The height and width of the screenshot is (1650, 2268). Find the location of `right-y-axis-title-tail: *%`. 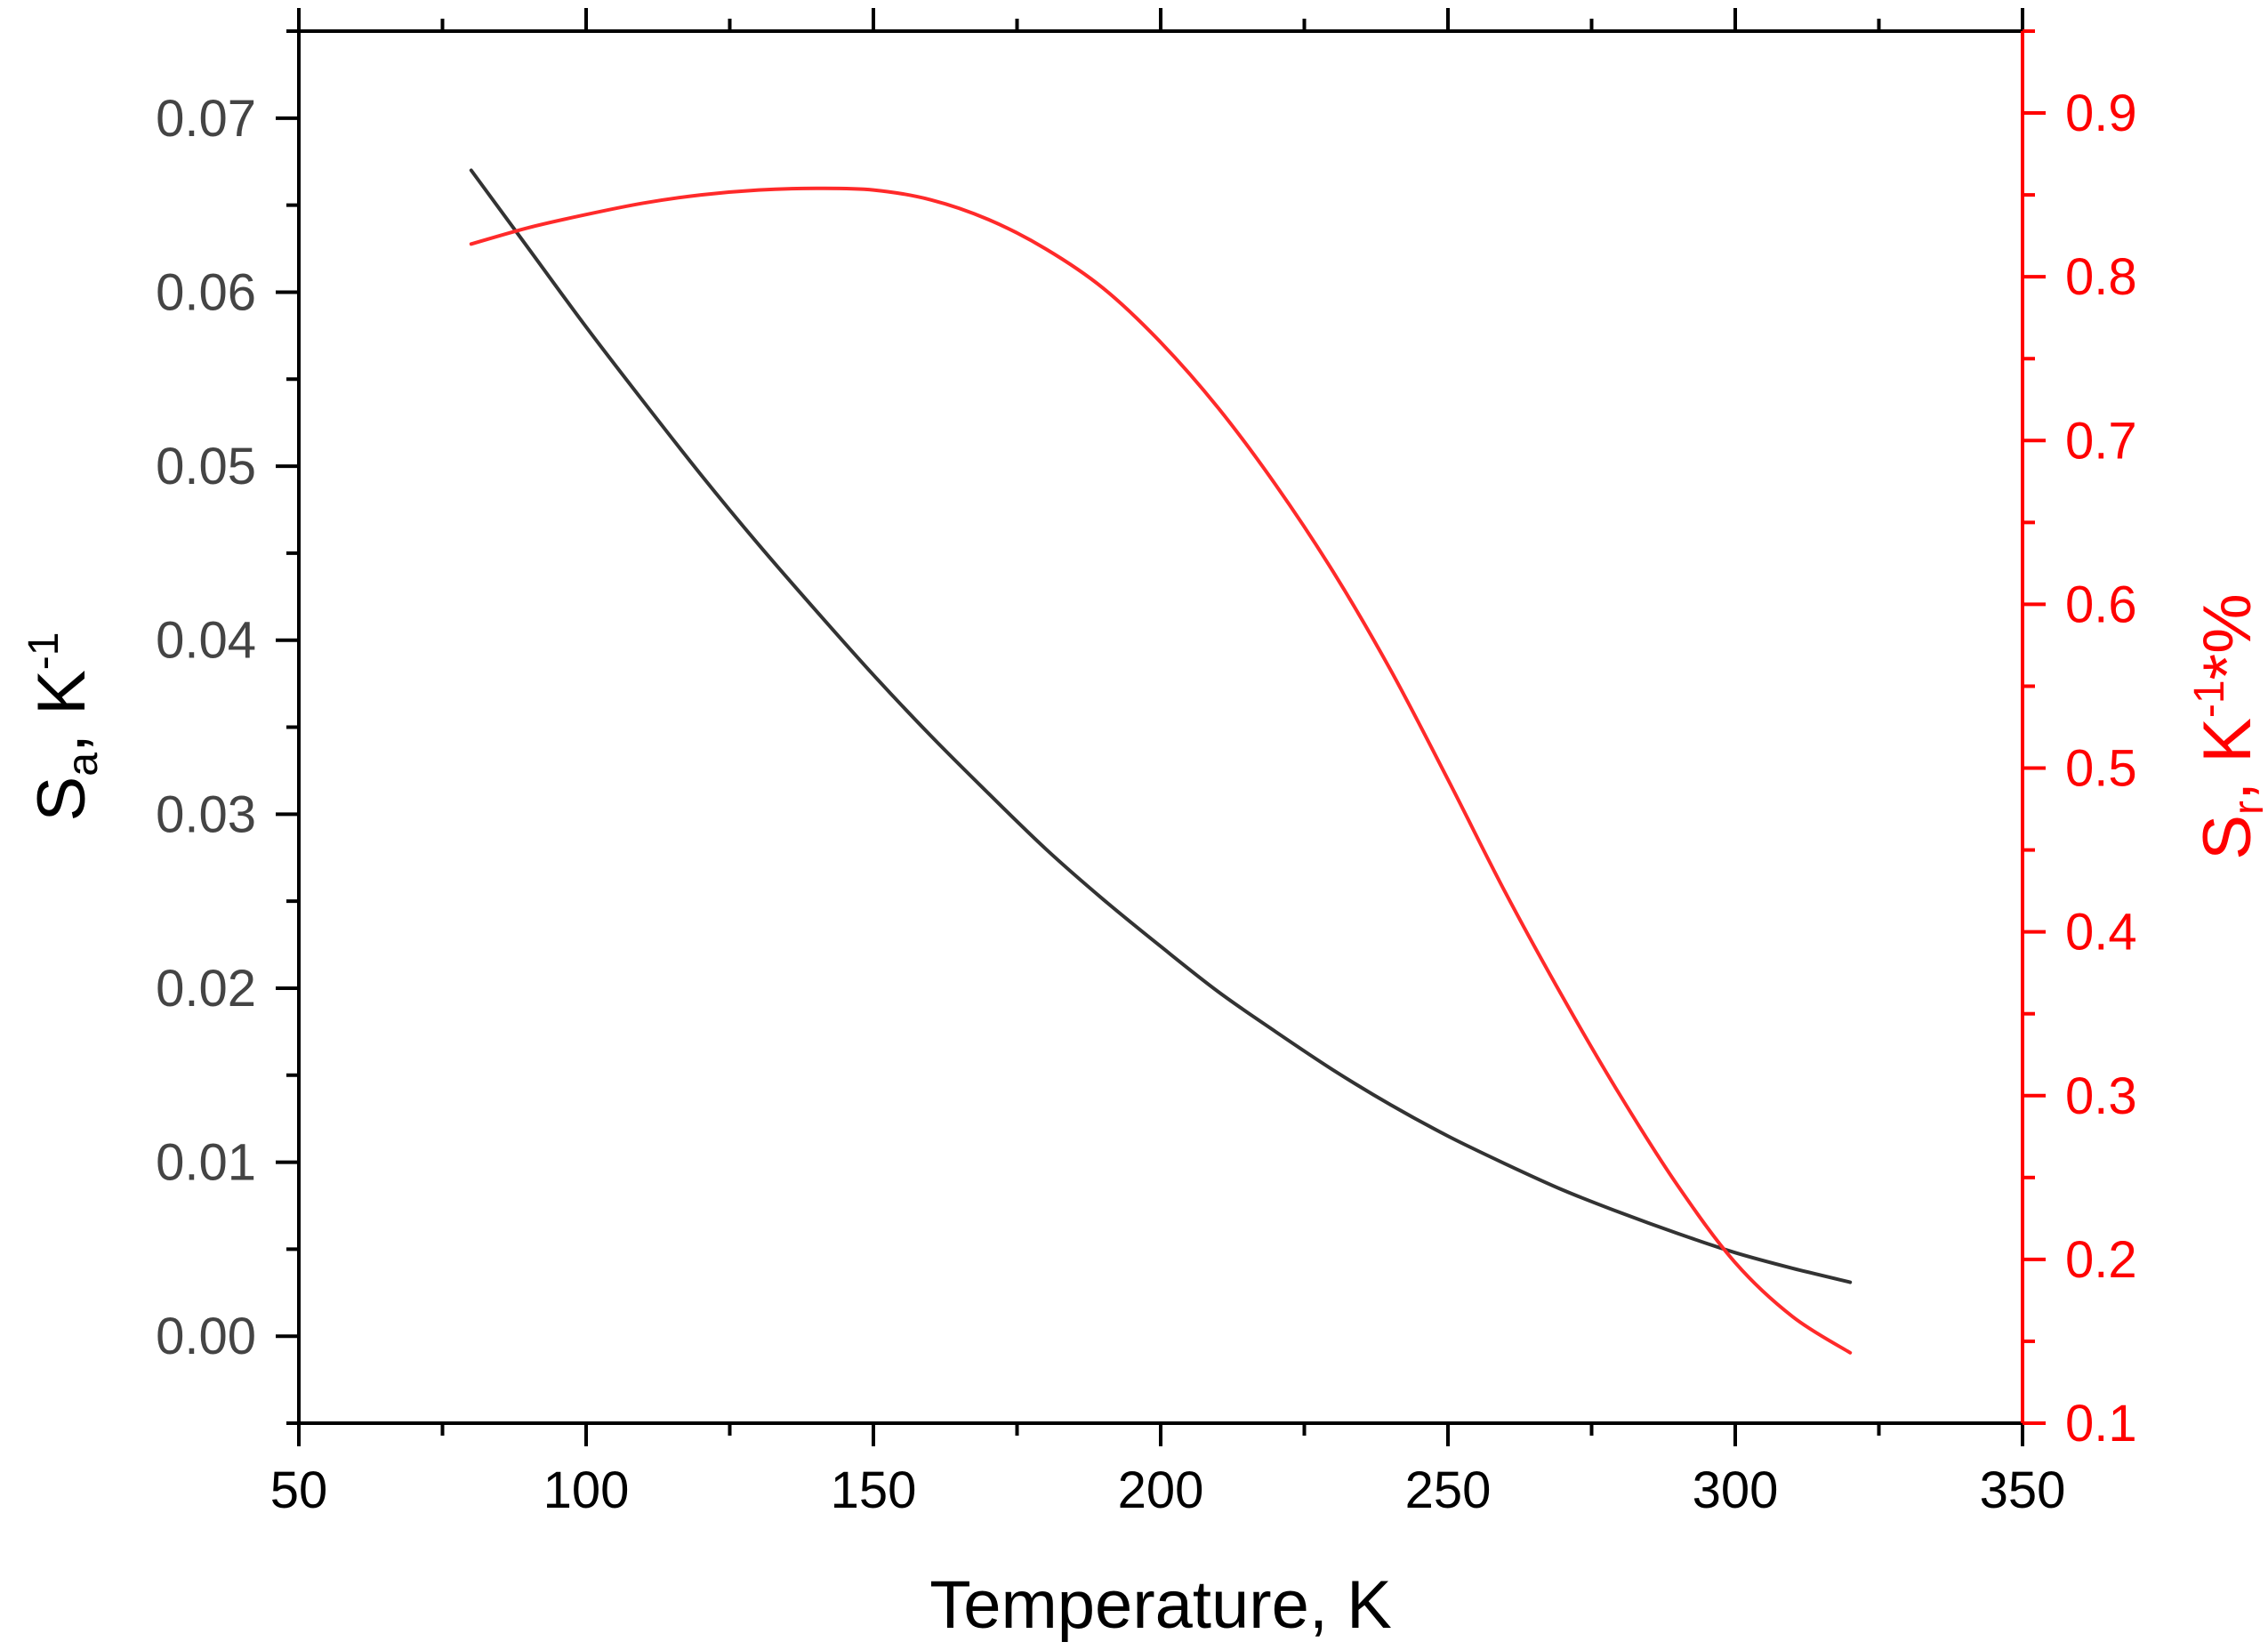

right-y-axis-title-tail: *% is located at coordinates (2227, 636).